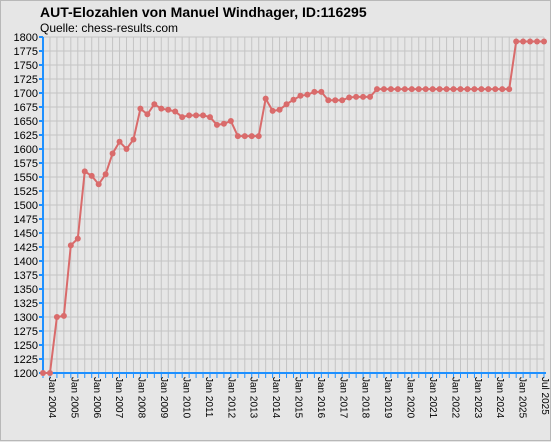 This screenshot has width=551, height=442. What do you see at coordinates (253, 398) in the screenshot?
I see `x-tick-label: Jan 2013` at bounding box center [253, 398].